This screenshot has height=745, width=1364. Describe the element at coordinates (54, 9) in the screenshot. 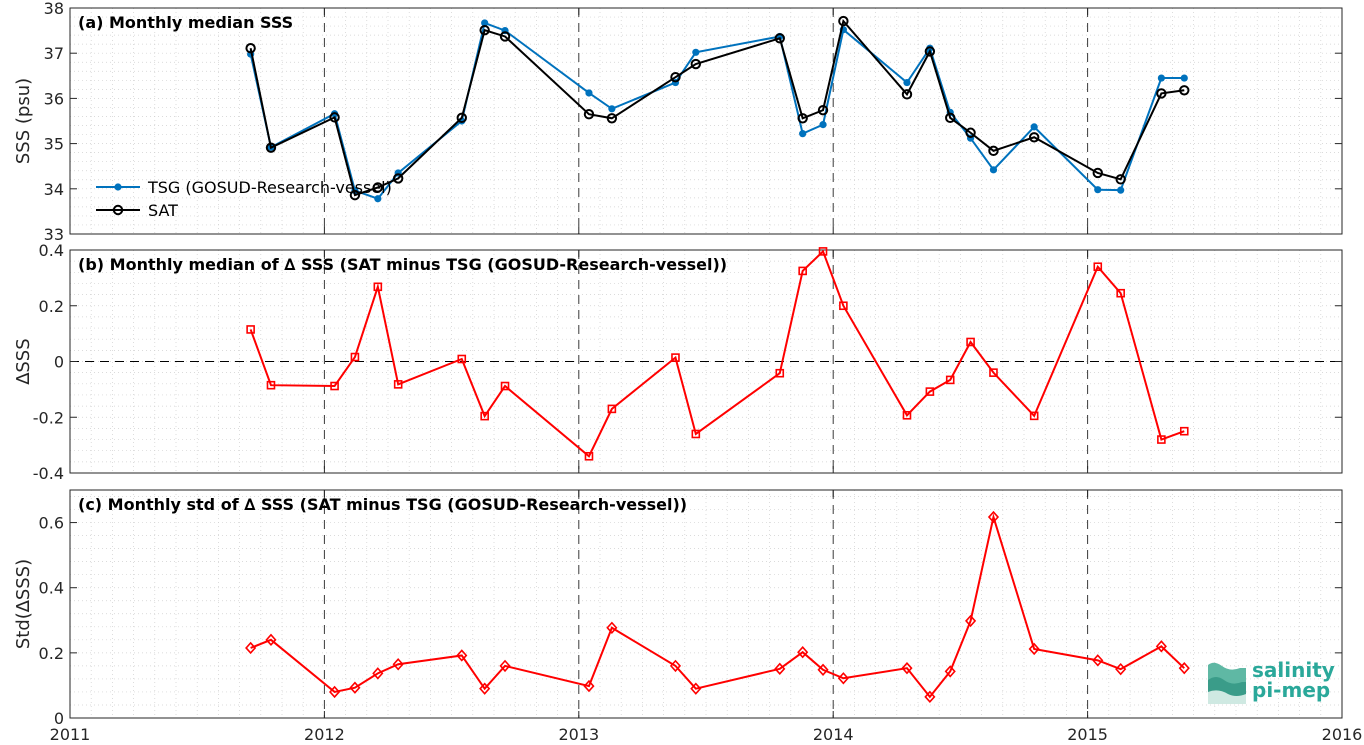

I see `y-tick-label: 38` at that location.